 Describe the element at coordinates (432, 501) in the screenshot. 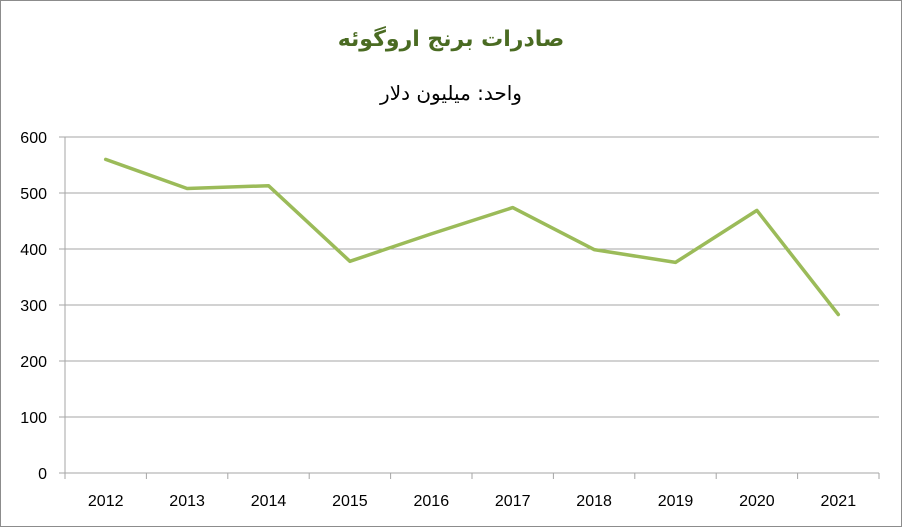

I see `x-tick-label-2016: 2016` at that location.